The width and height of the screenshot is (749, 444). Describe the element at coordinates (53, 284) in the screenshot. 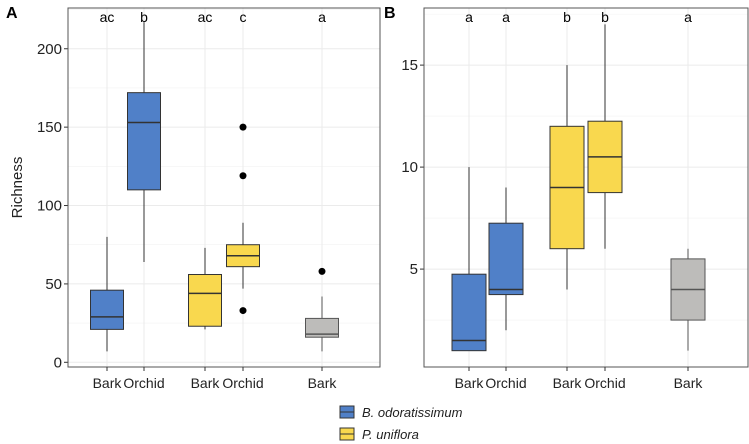

I see `y-tick-label: 50` at that location.